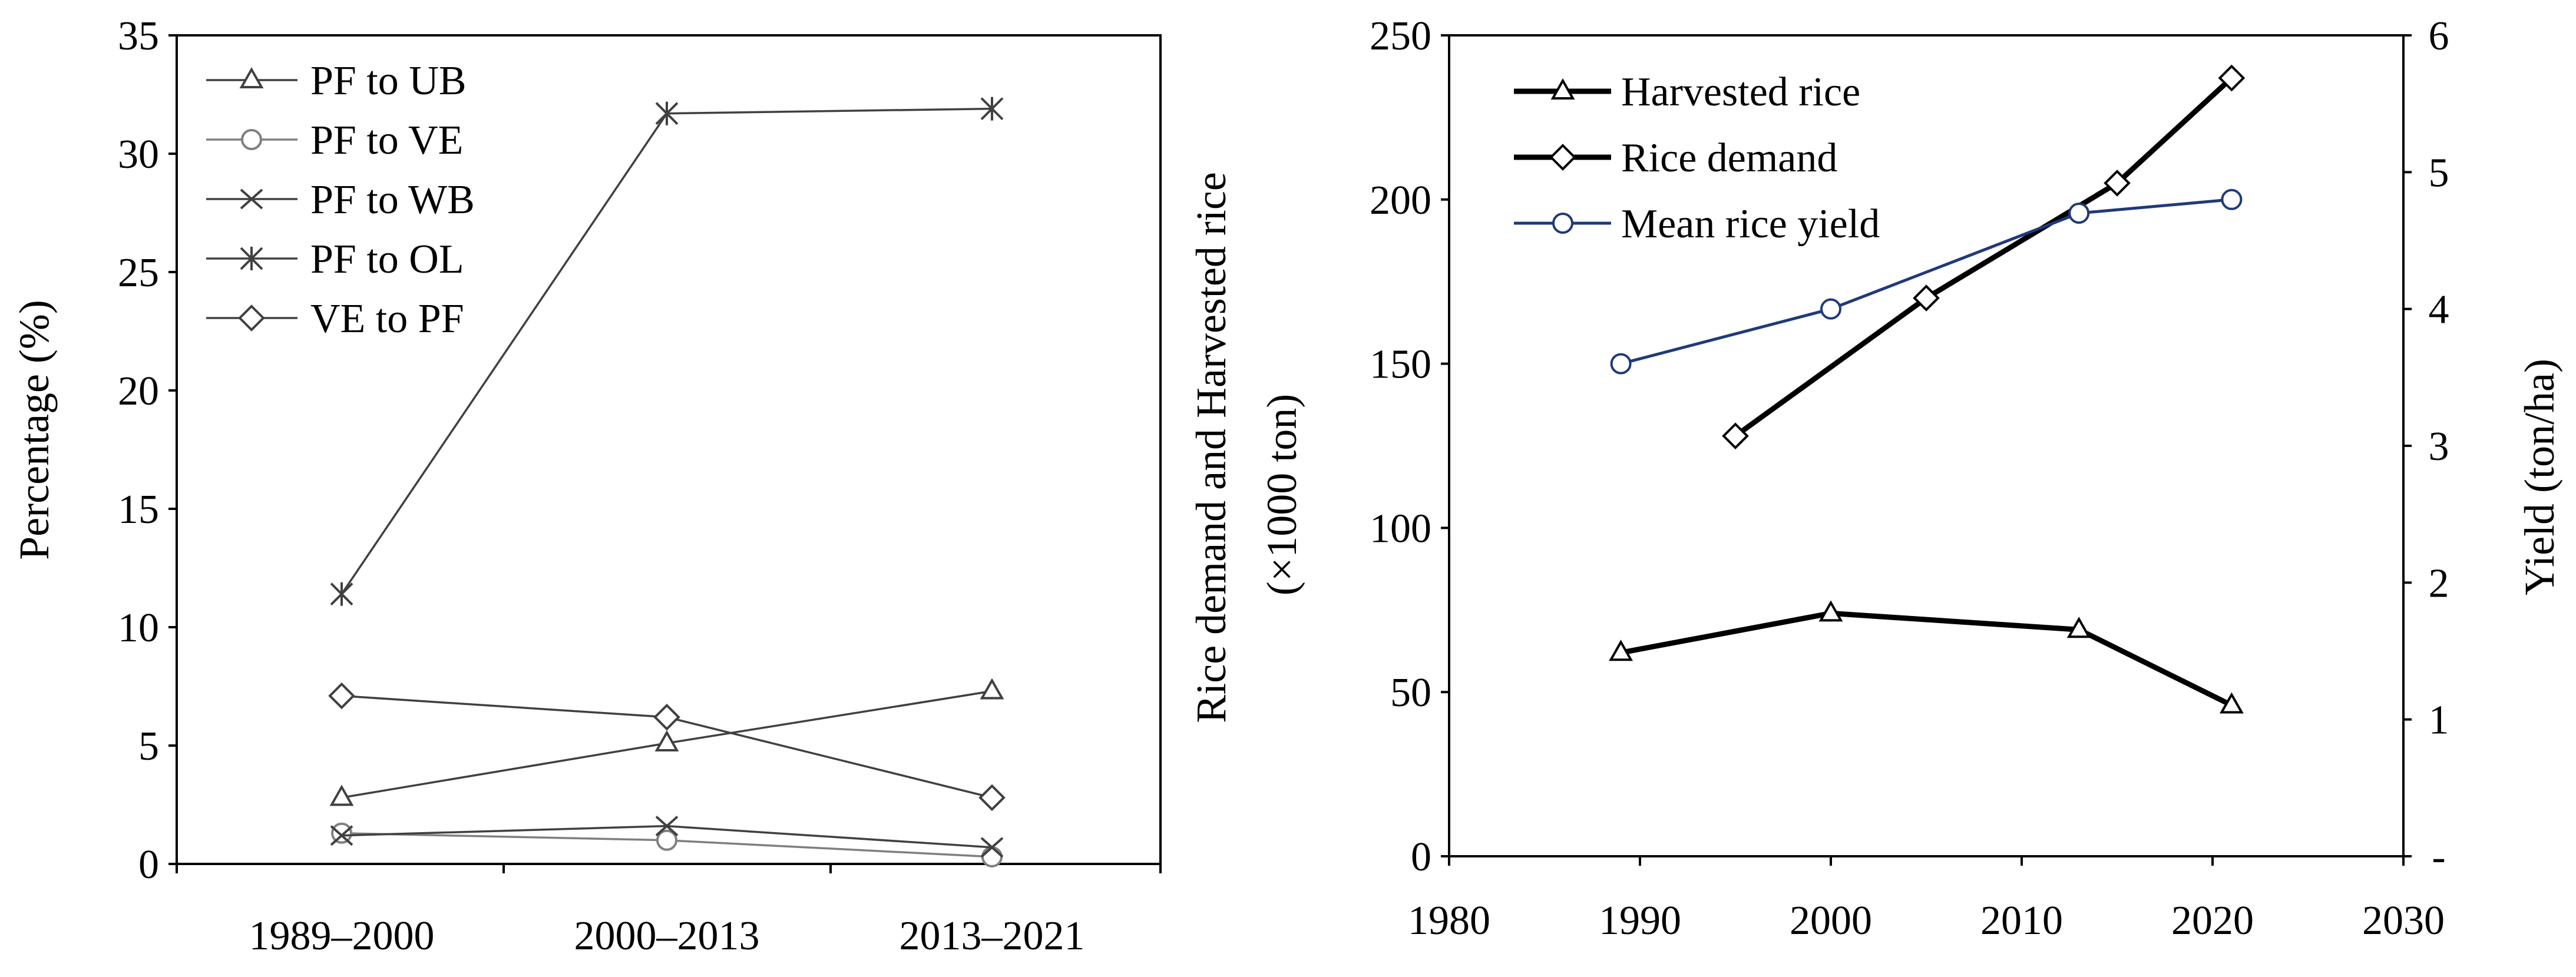 The image size is (2576, 977). I want to click on series-line-rice-demand, so click(1984, 257).